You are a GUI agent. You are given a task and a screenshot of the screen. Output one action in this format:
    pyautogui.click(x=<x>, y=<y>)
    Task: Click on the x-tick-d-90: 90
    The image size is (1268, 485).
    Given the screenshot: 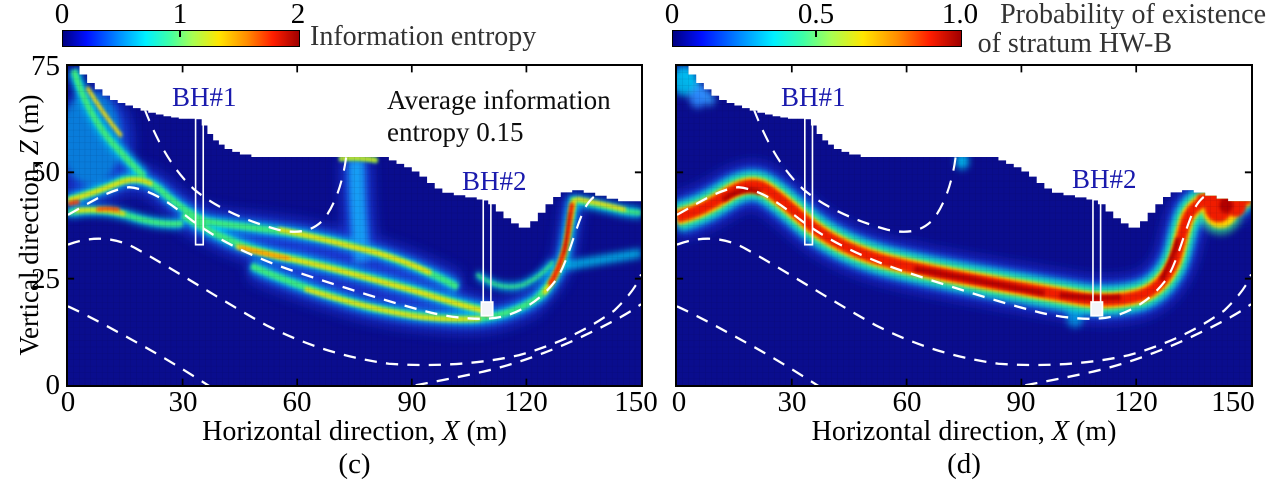 What is the action you would take?
    pyautogui.click(x=1021, y=402)
    